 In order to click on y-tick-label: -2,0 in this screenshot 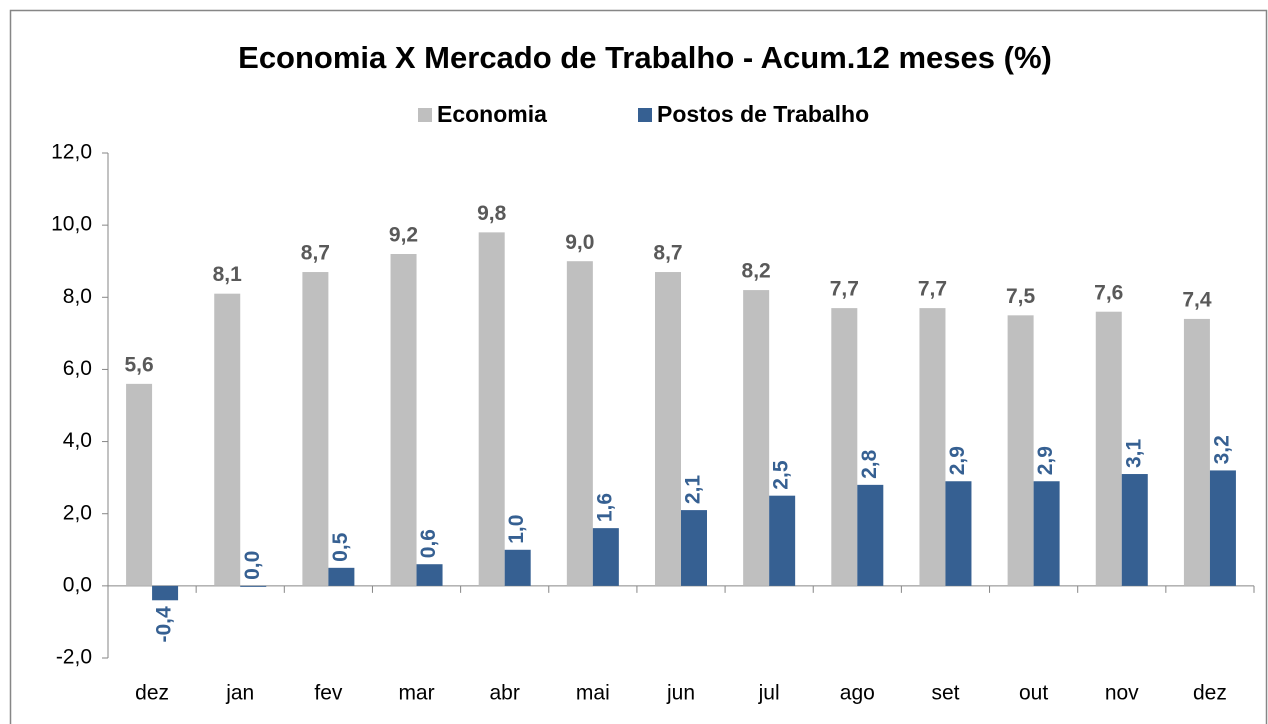, I will do `click(74, 657)`.